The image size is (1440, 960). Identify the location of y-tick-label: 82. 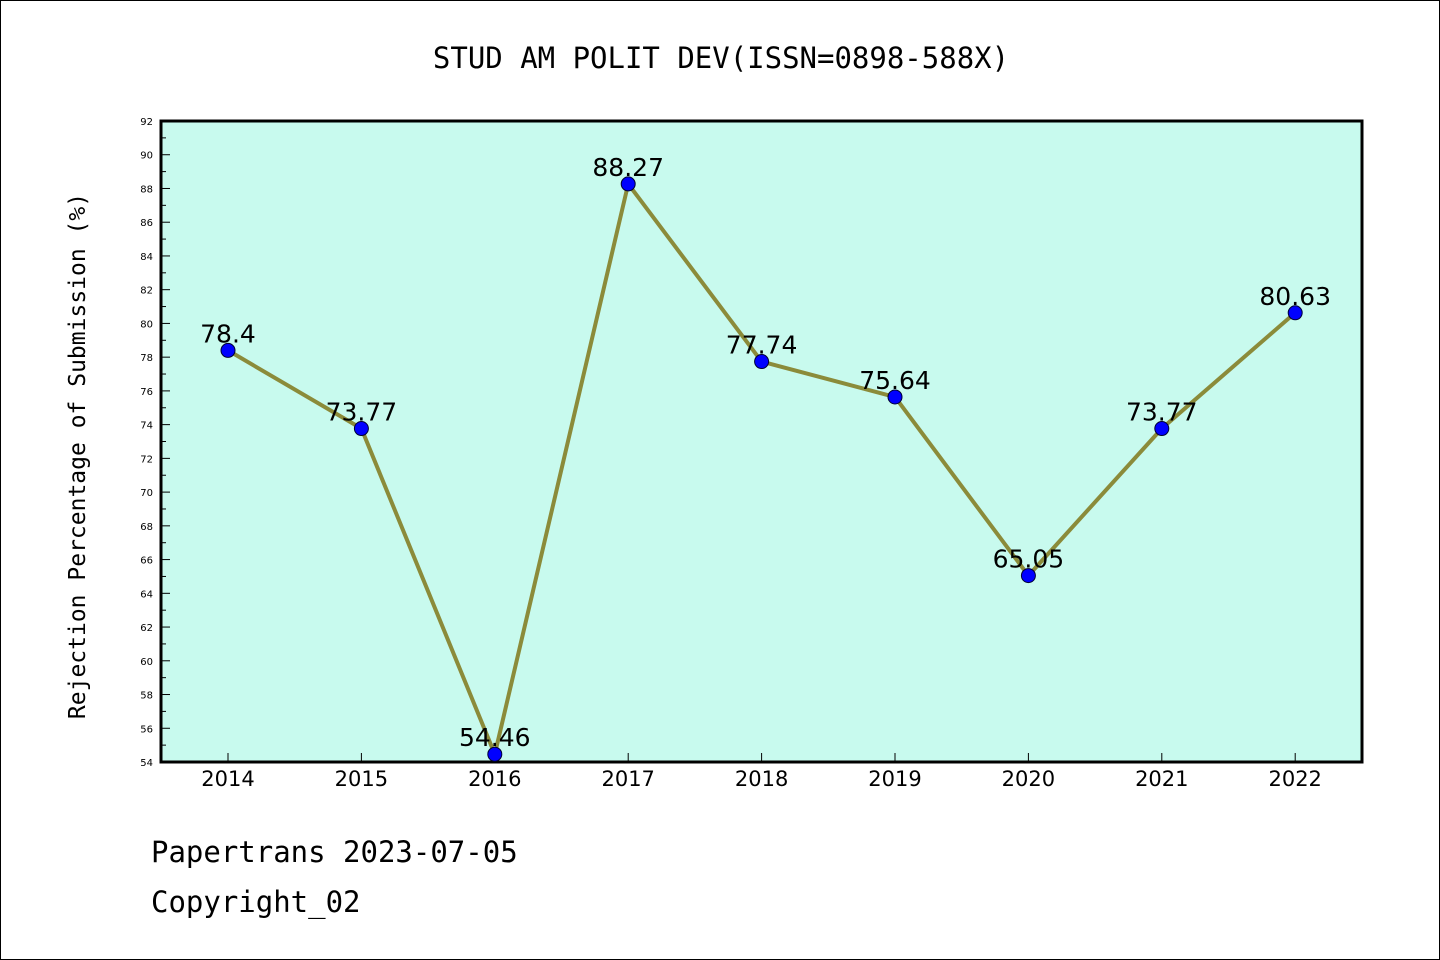
(146, 291).